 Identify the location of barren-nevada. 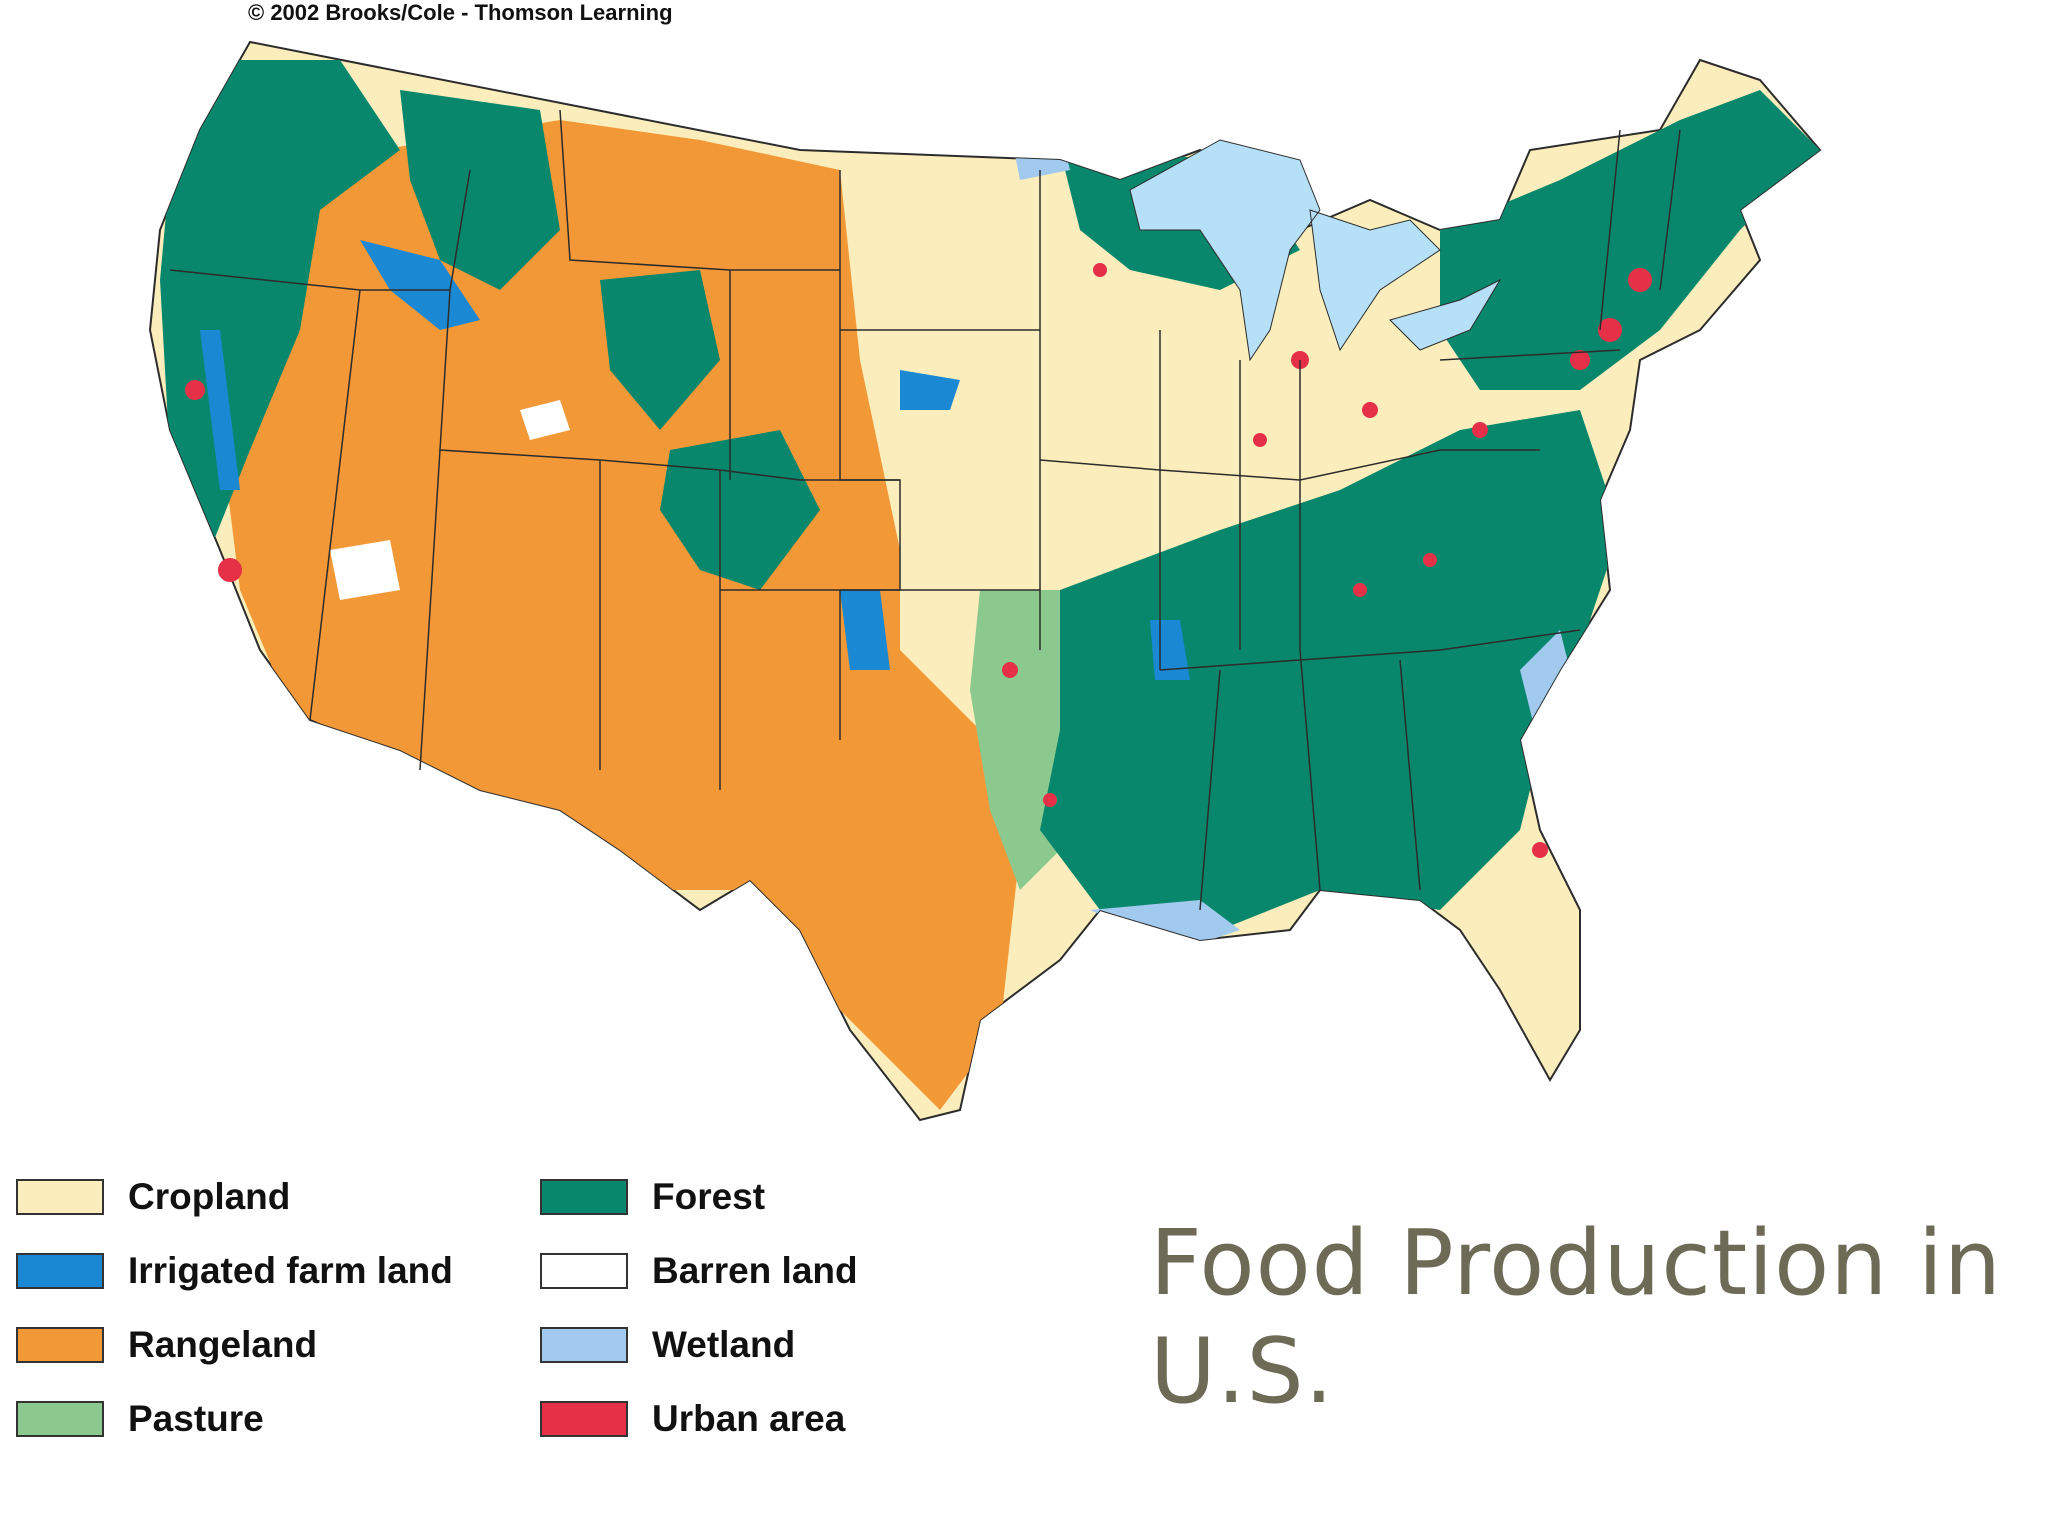
(365, 570).